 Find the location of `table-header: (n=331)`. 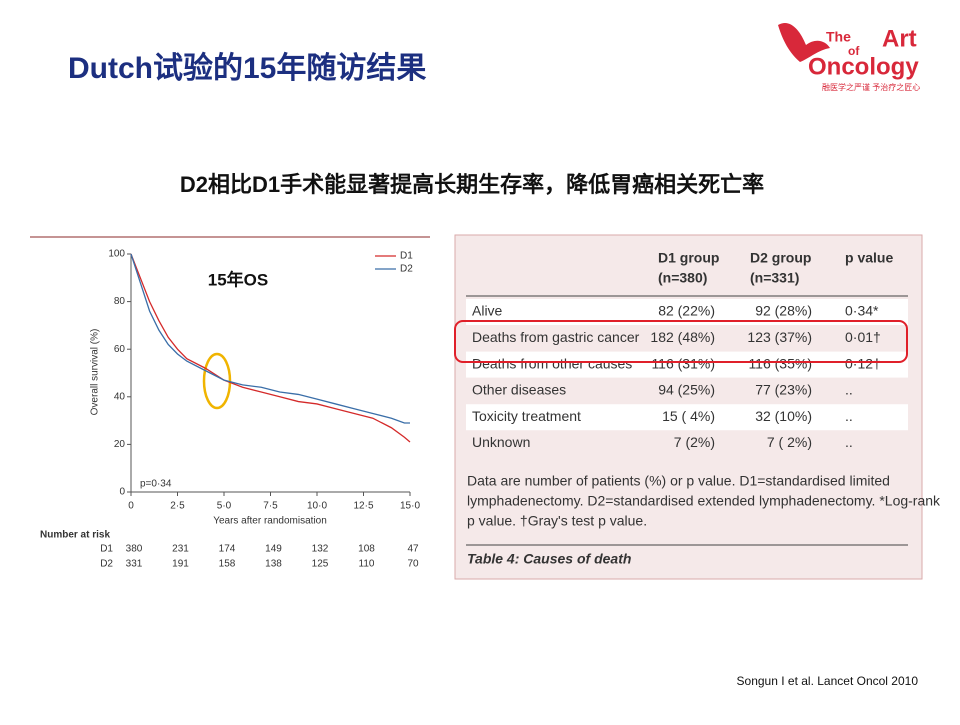

table-header: (n=331) is located at coordinates (774, 278).